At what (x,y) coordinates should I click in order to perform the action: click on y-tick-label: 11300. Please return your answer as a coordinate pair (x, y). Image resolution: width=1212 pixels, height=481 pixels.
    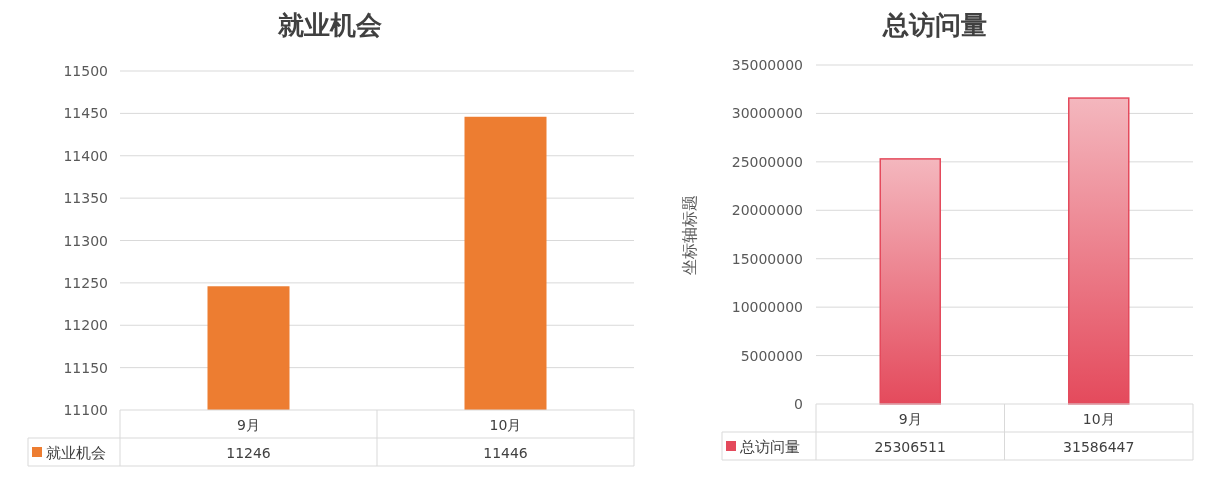
    Looking at the image, I should click on (85, 240).